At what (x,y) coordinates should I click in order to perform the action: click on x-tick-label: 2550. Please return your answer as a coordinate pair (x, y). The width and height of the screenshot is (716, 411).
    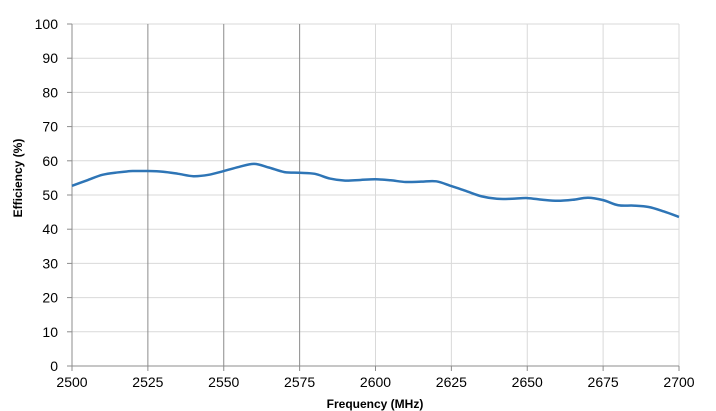
    Looking at the image, I should click on (223, 382).